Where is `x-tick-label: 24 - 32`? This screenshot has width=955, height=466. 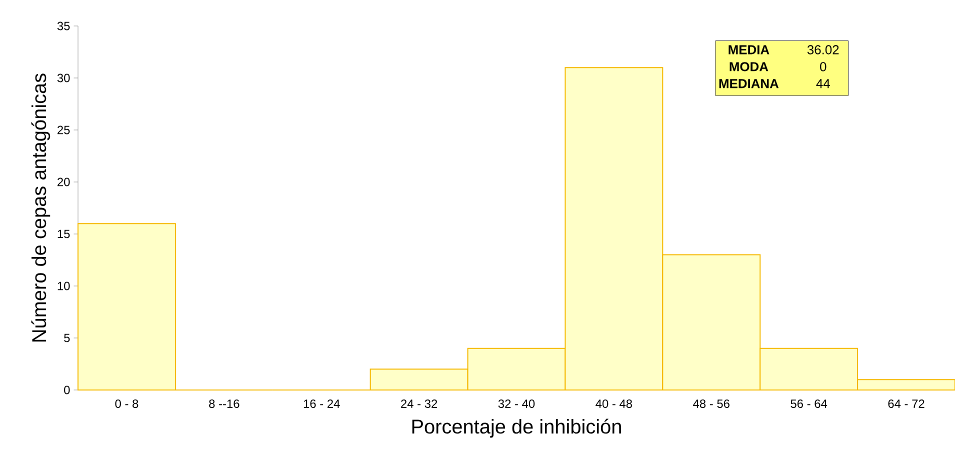 x-tick-label: 24 - 32 is located at coordinates (419, 404).